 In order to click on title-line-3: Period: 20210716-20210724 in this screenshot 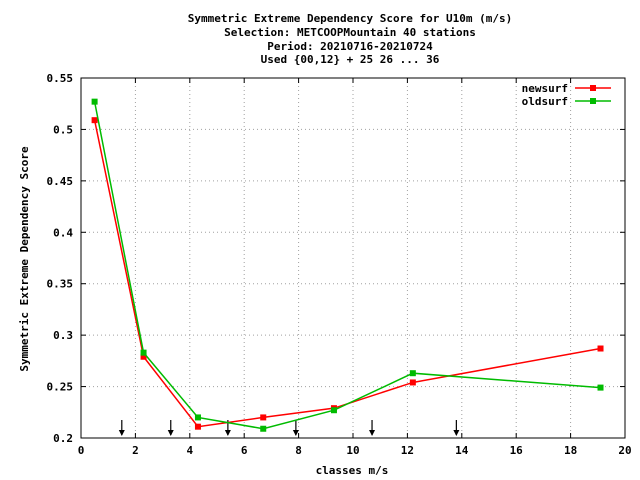, I will do `click(350, 46)`.